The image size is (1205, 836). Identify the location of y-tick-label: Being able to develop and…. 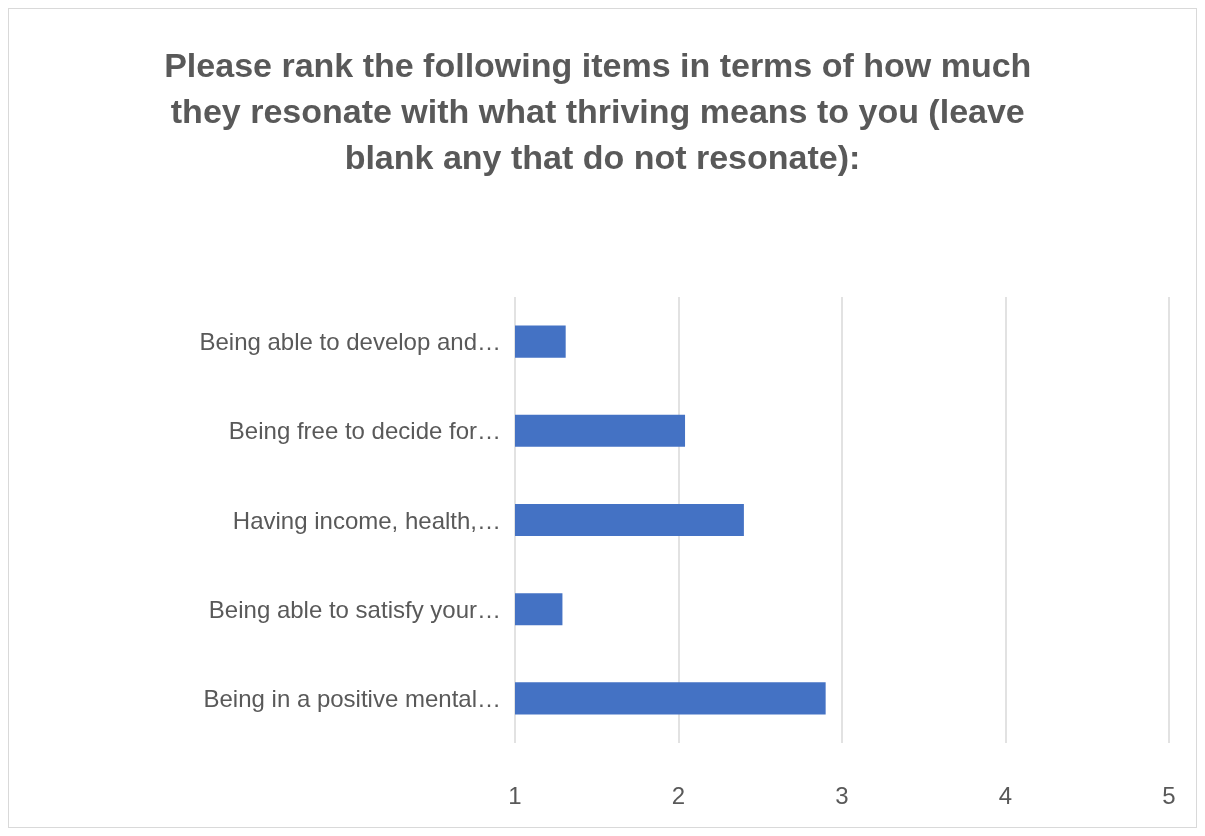
(350, 342).